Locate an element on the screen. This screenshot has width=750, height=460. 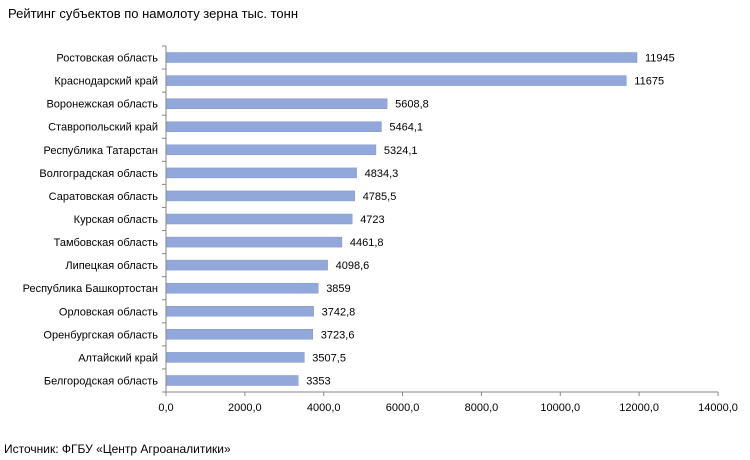
x-tick-label: 0,0 is located at coordinates (165, 408).